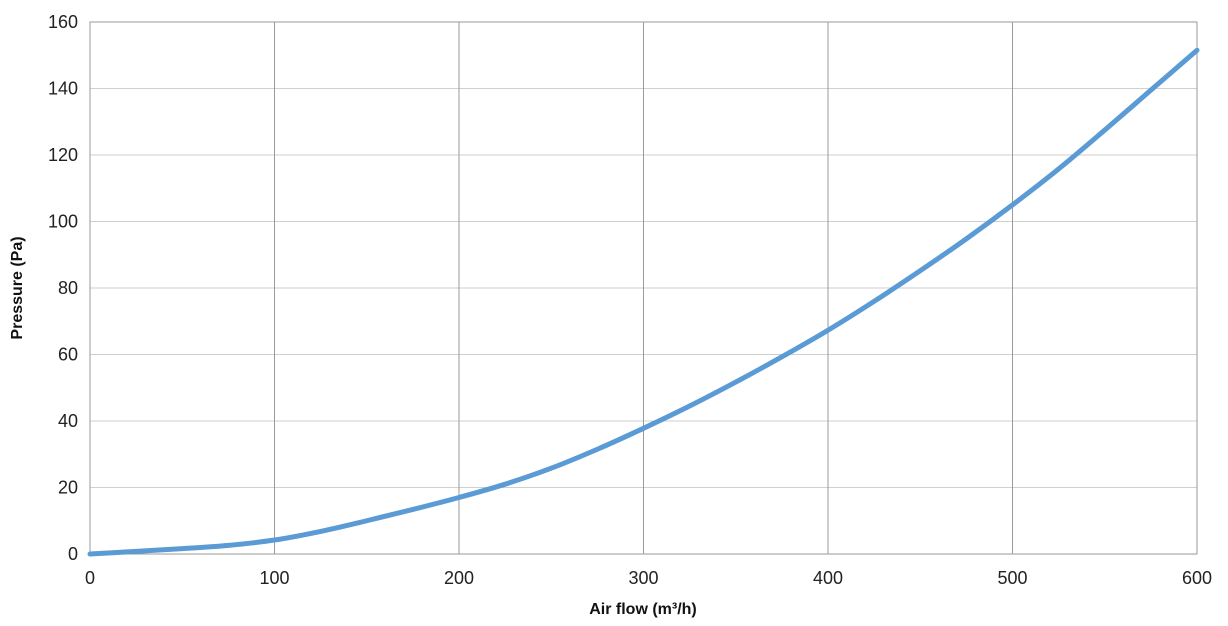  I want to click on x-tick-label: 200, so click(459, 578).